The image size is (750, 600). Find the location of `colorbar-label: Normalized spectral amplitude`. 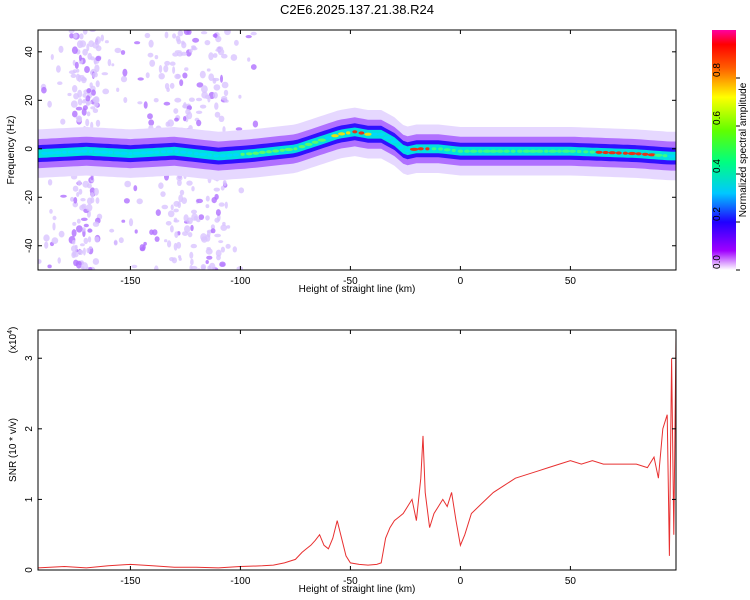

colorbar-label: Normalized spectral amplitude is located at coordinates (743, 149).